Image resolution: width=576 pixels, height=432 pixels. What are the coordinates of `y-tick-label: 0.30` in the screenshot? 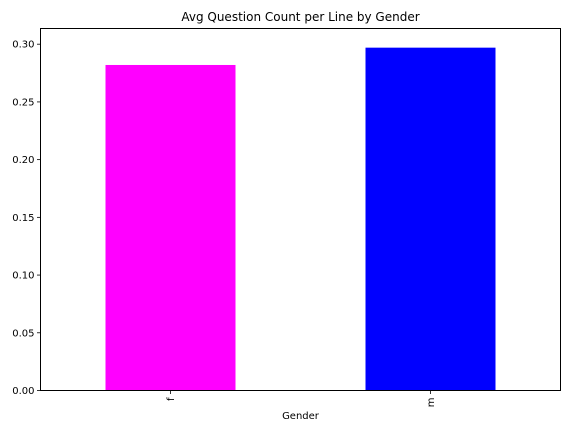 It's located at (23, 45).